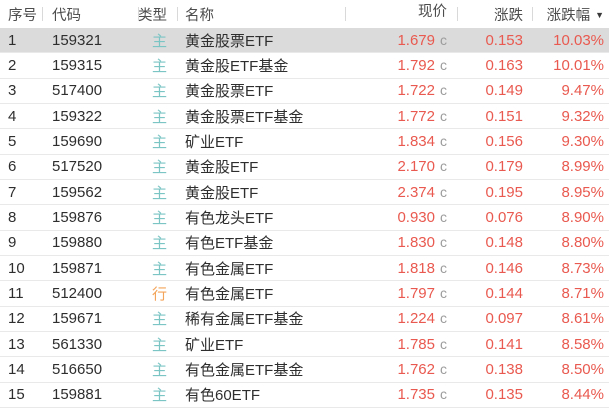  I want to click on cell-index: 14, so click(16, 369).